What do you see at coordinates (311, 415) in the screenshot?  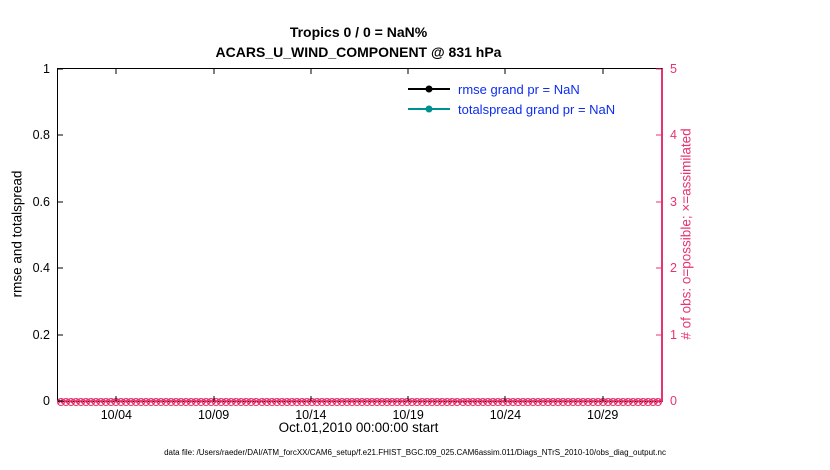 I see `x-tick-label: 10/14` at bounding box center [311, 415].